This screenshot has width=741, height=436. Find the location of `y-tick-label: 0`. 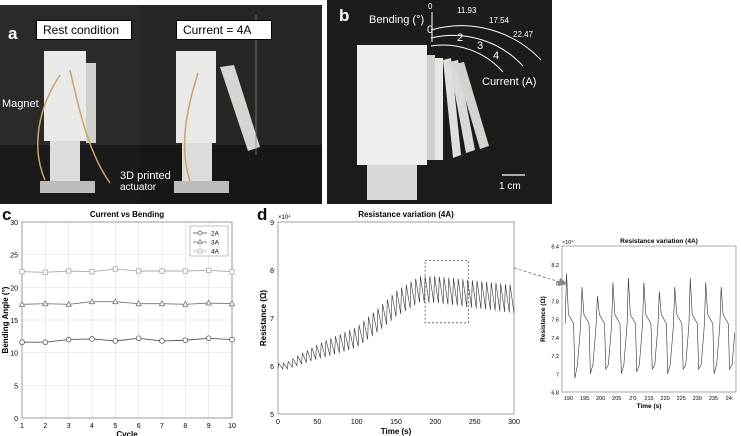

y-tick-label: 0 is located at coordinates (16, 419).